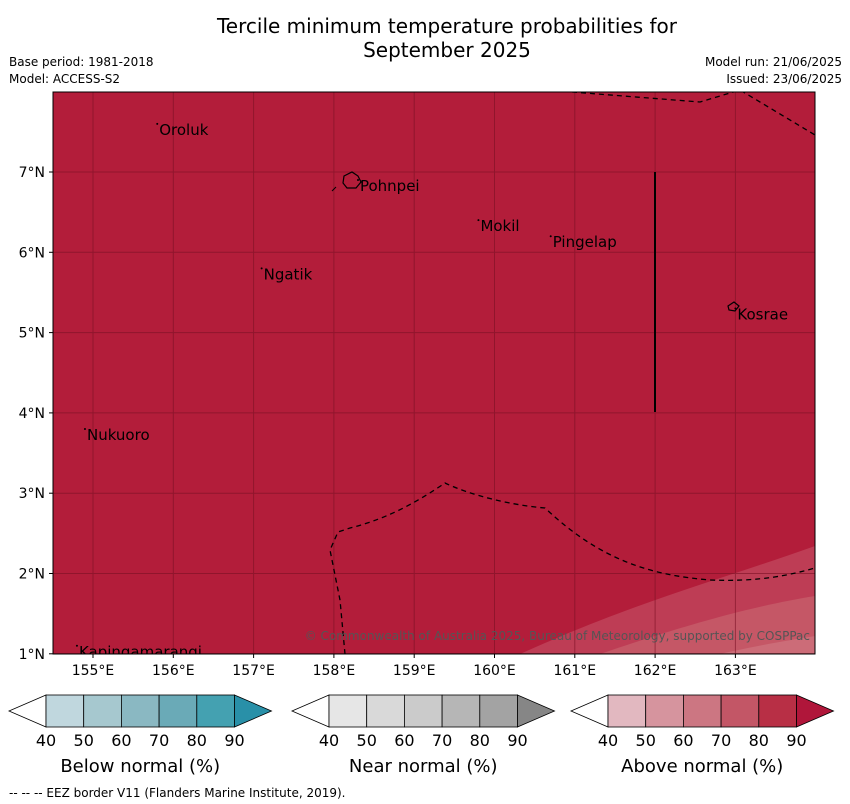 This screenshot has width=850, height=804. Describe the element at coordinates (423, 766) in the screenshot. I see `colorbar-title: Near normal (%)` at that location.